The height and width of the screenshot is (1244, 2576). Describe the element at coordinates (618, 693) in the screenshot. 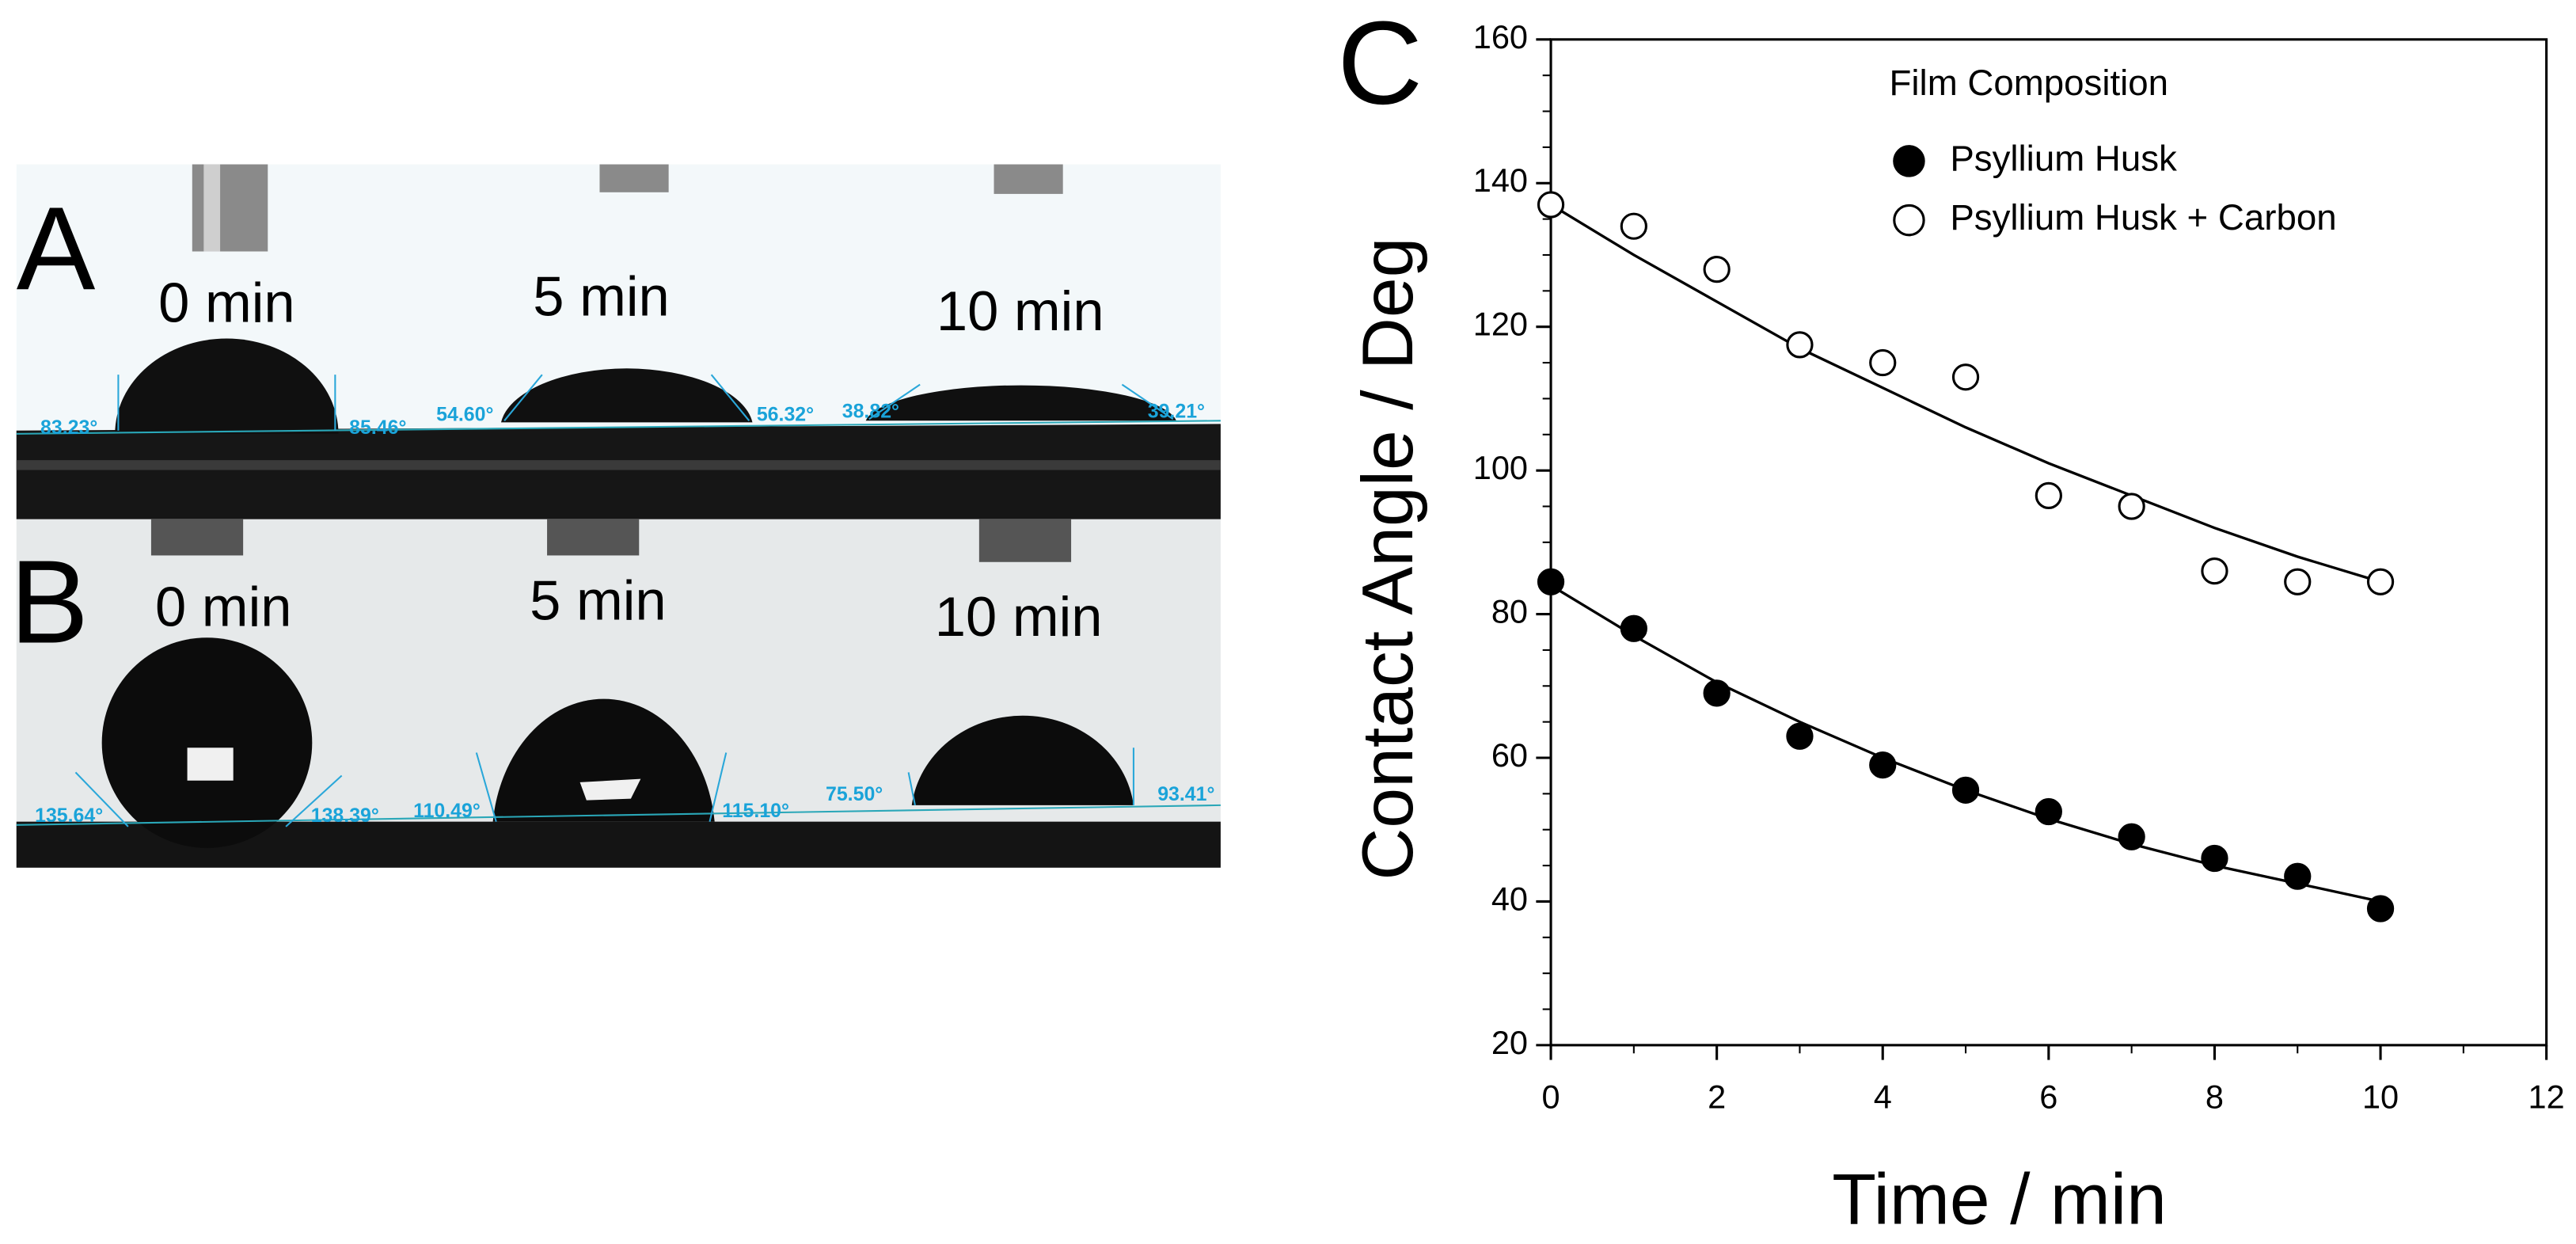

I see `photo-panel-b` at that location.